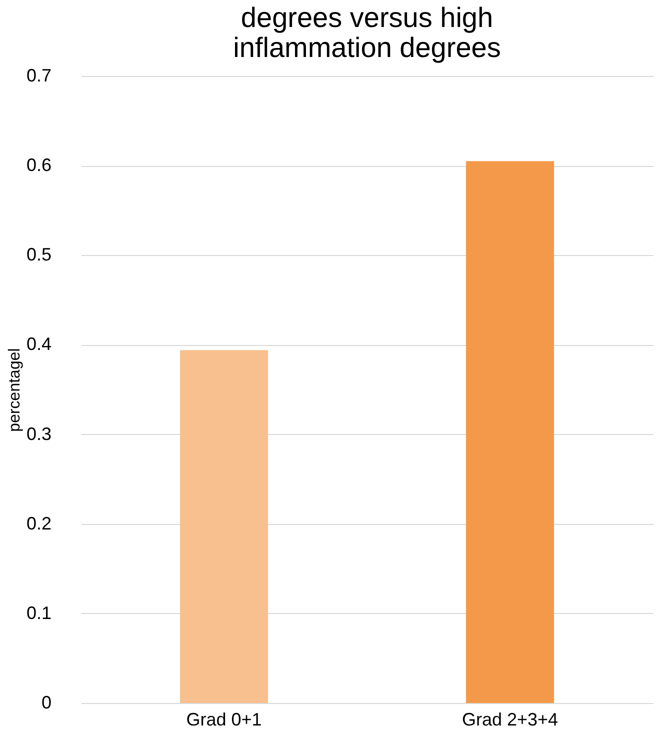 The width and height of the screenshot is (658, 734). What do you see at coordinates (39, 254) in the screenshot?
I see `y-tick-label: 0.5` at bounding box center [39, 254].